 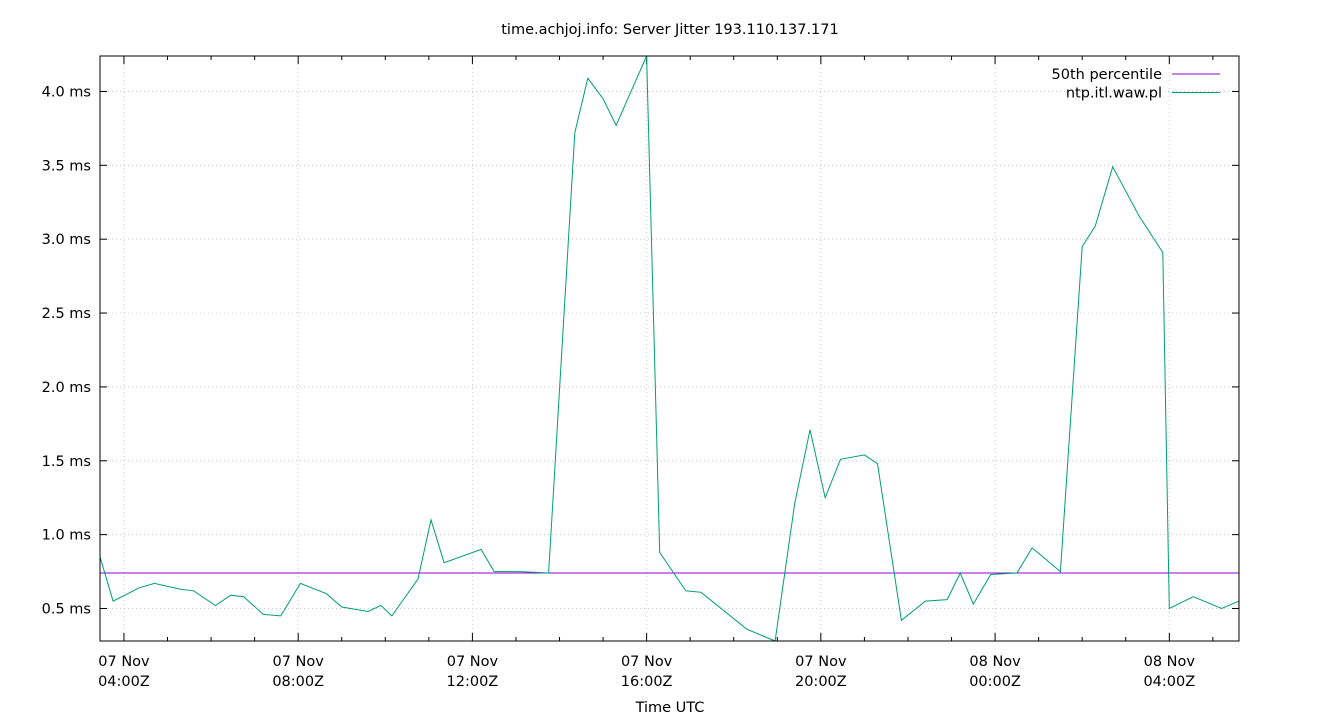 What do you see at coordinates (66, 388) in the screenshot?
I see `y-tick-label: 2.0 ms` at bounding box center [66, 388].